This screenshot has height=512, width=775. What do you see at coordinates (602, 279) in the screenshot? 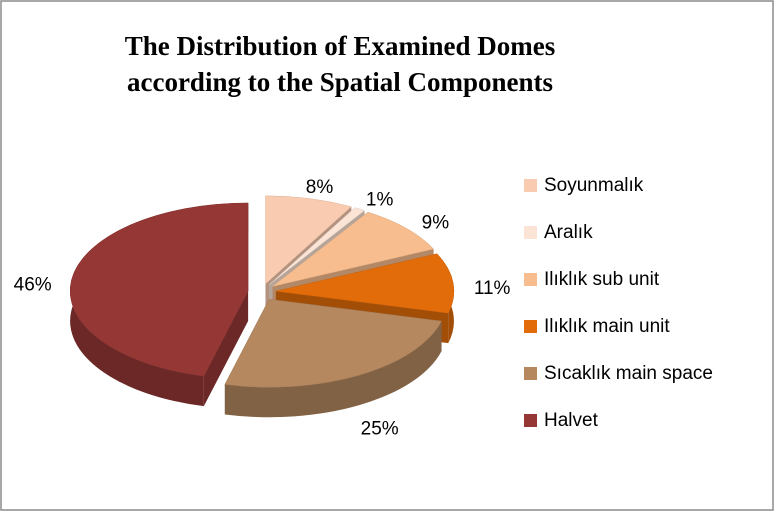
I see `legend-label: Ilıklık sub unit` at bounding box center [602, 279].